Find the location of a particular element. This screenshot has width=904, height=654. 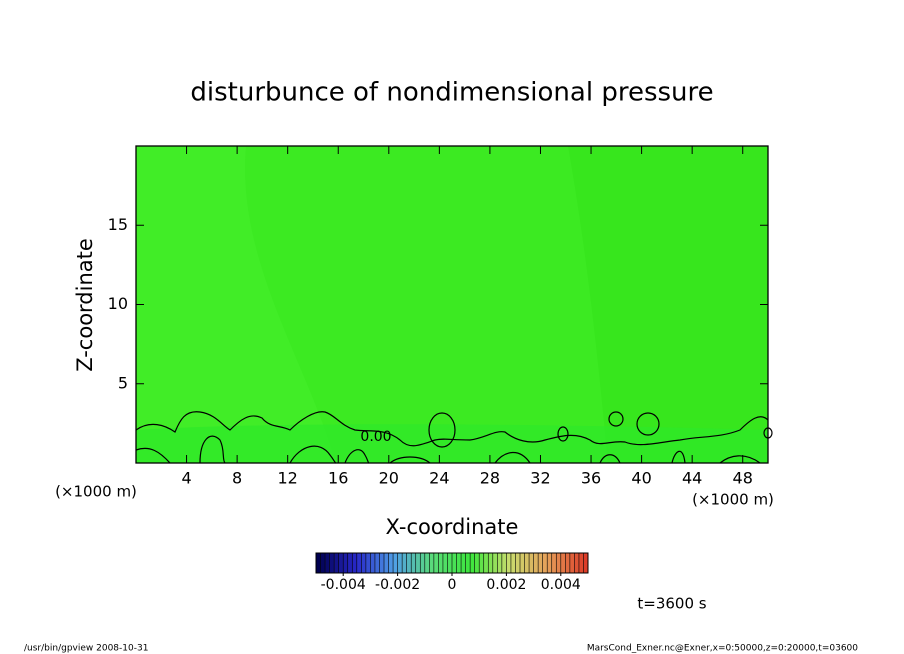

contour-label: 0.00 is located at coordinates (375, 437).